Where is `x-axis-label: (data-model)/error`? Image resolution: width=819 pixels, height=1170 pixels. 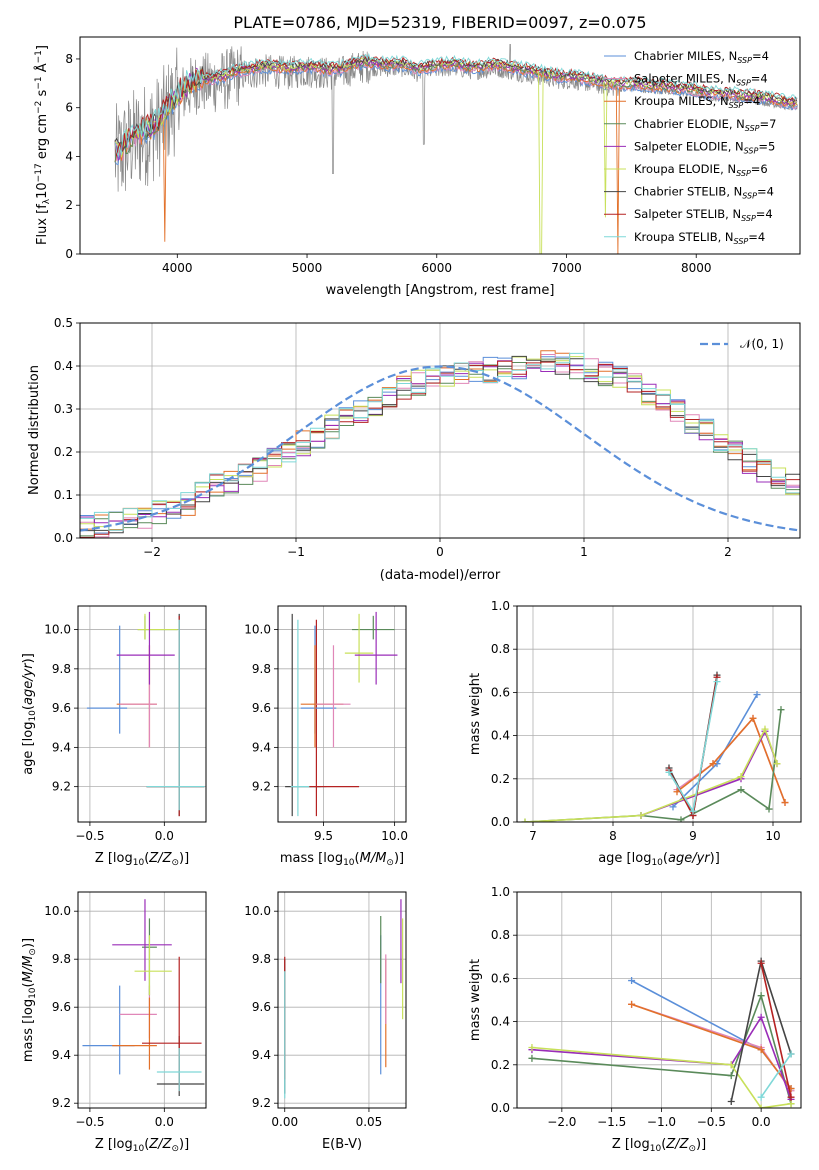 x-axis-label: (data-model)/error is located at coordinates (440, 575).